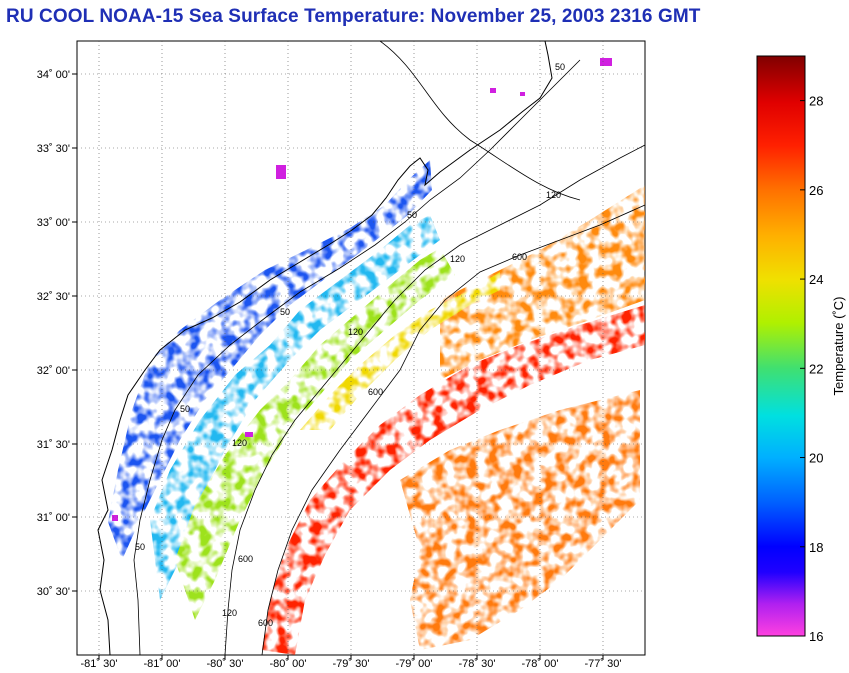 The image size is (849, 673). I want to click on colorbar-tick-label: 24, so click(816, 279).